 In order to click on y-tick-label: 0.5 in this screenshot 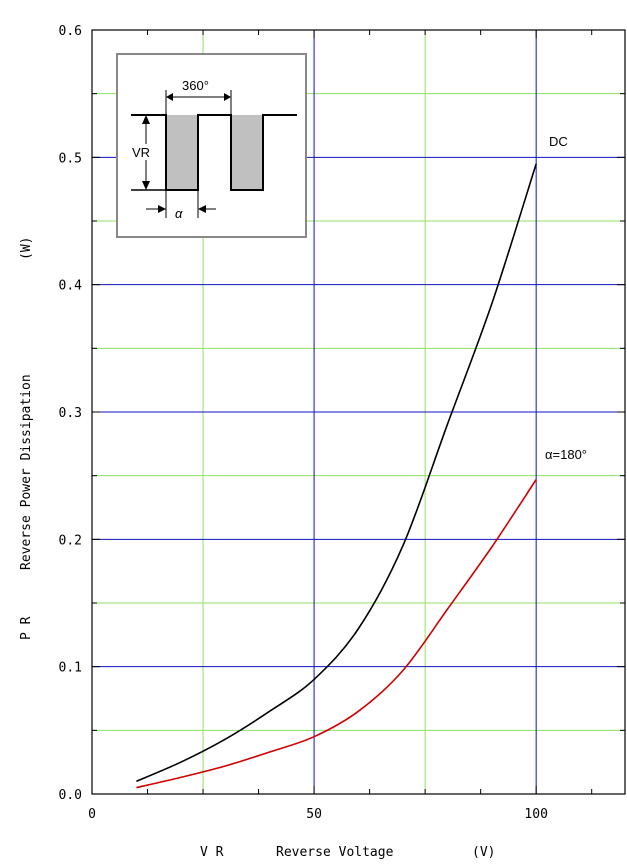, I will do `click(70, 158)`.